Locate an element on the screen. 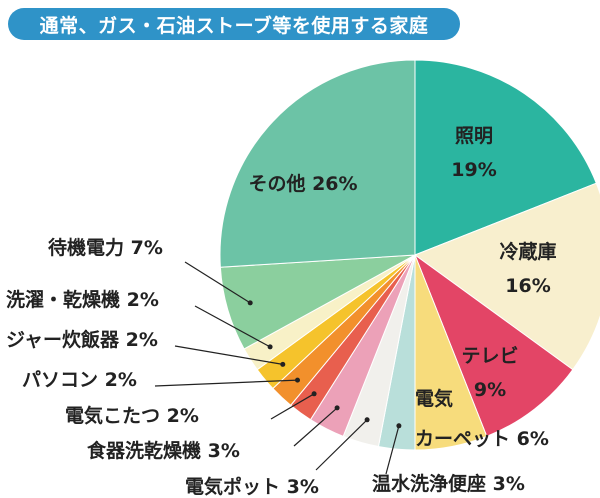 The height and width of the screenshot is (498, 600). slice-label: テレビ is located at coordinates (489, 356).